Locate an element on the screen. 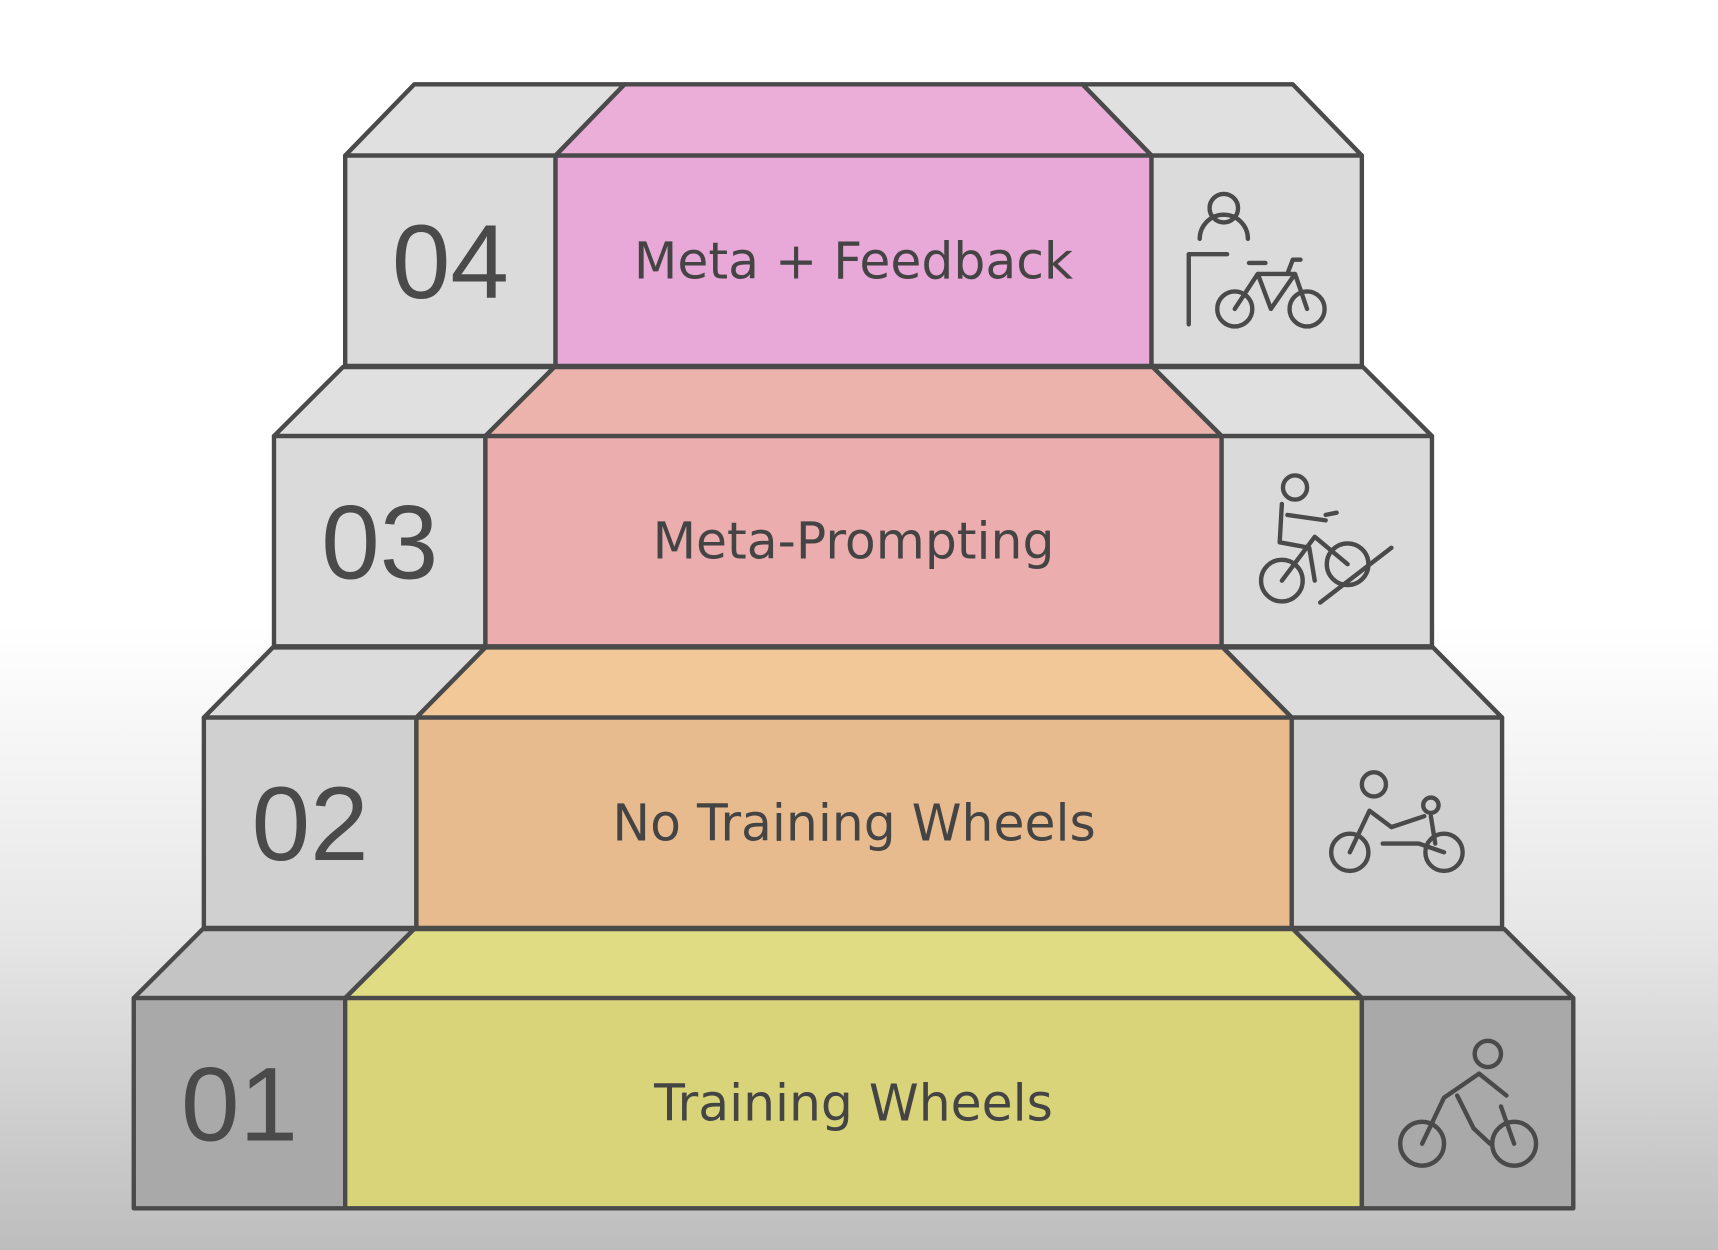 This screenshot has height=1250, width=1718. step-number: 03 is located at coordinates (379, 542).